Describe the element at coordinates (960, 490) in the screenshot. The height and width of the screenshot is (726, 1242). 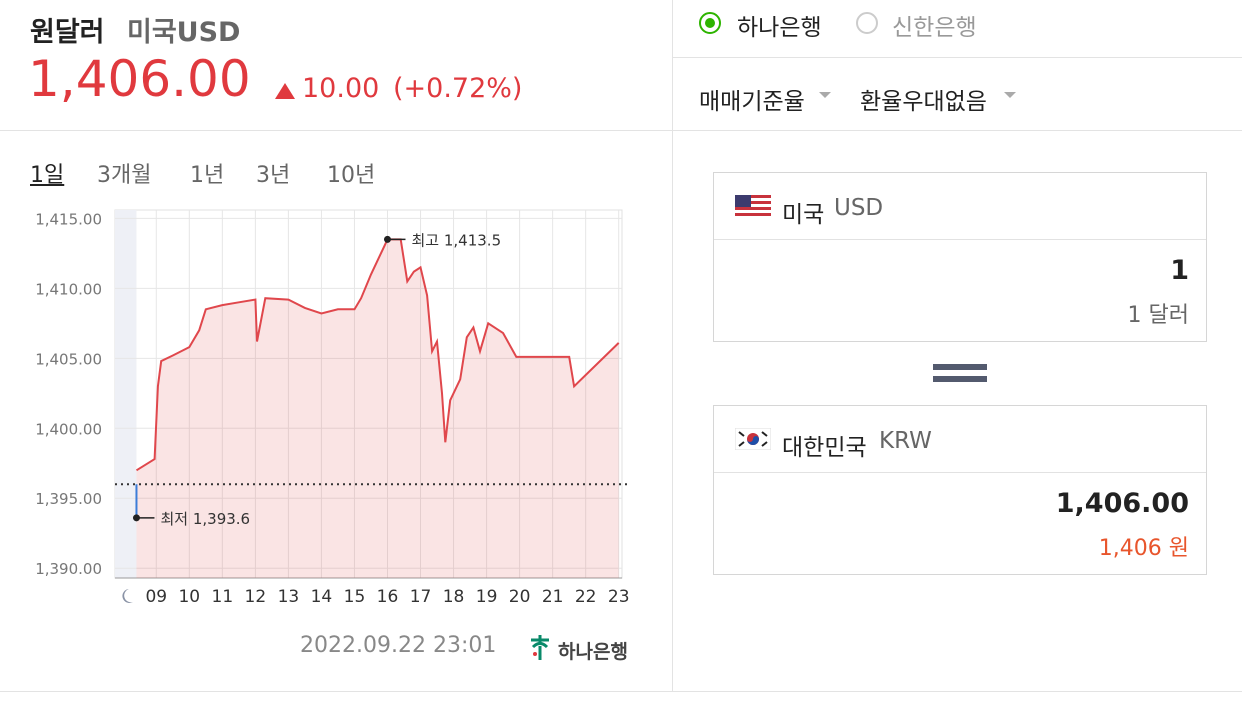
I see `currency-card: 대한민국 KRW 1,406.00 1,406 원` at that location.